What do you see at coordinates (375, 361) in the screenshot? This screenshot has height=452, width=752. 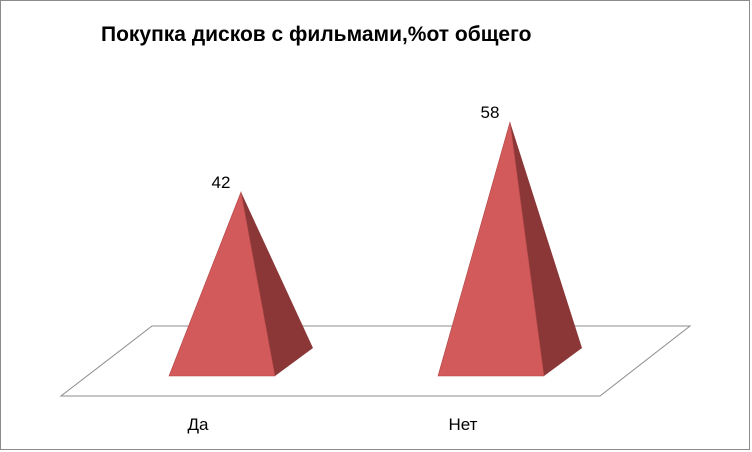 I see `floor-plane` at bounding box center [375, 361].